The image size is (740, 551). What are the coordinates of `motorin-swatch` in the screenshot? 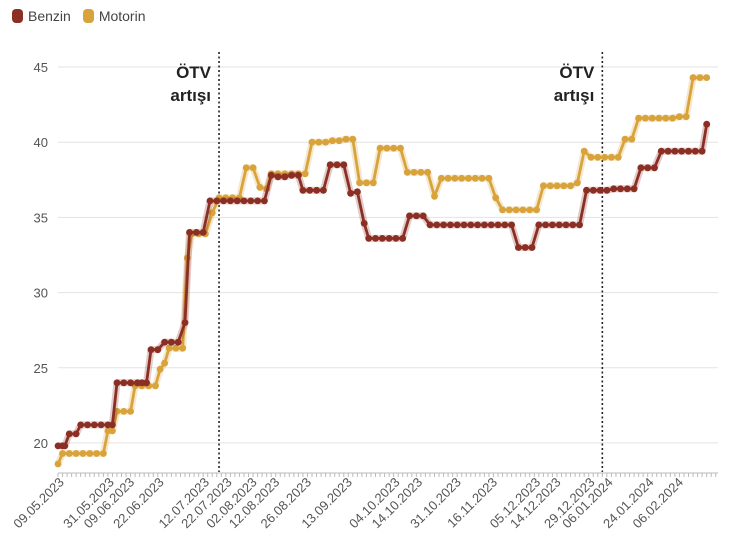 It's located at (88, 16).